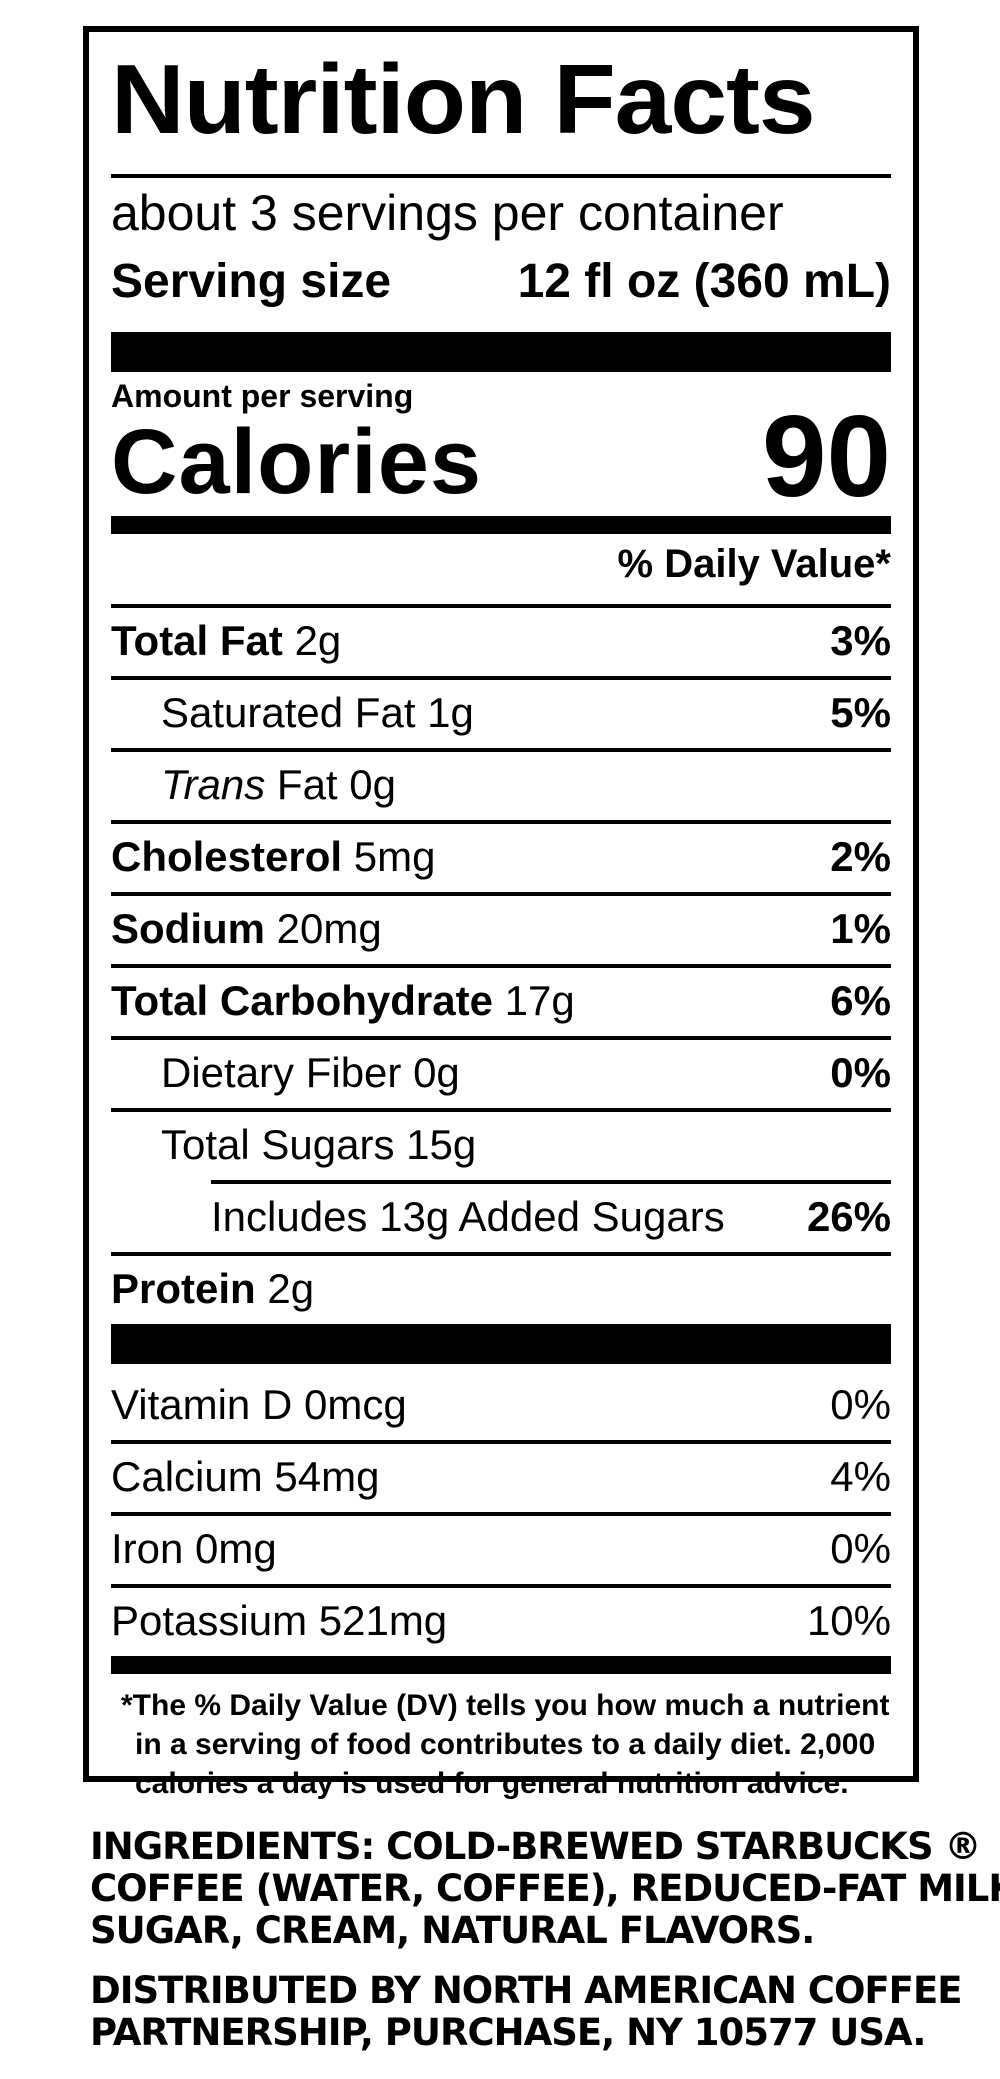  What do you see at coordinates (213, 784) in the screenshot?
I see `nutrient-name-italic: Trans` at bounding box center [213, 784].